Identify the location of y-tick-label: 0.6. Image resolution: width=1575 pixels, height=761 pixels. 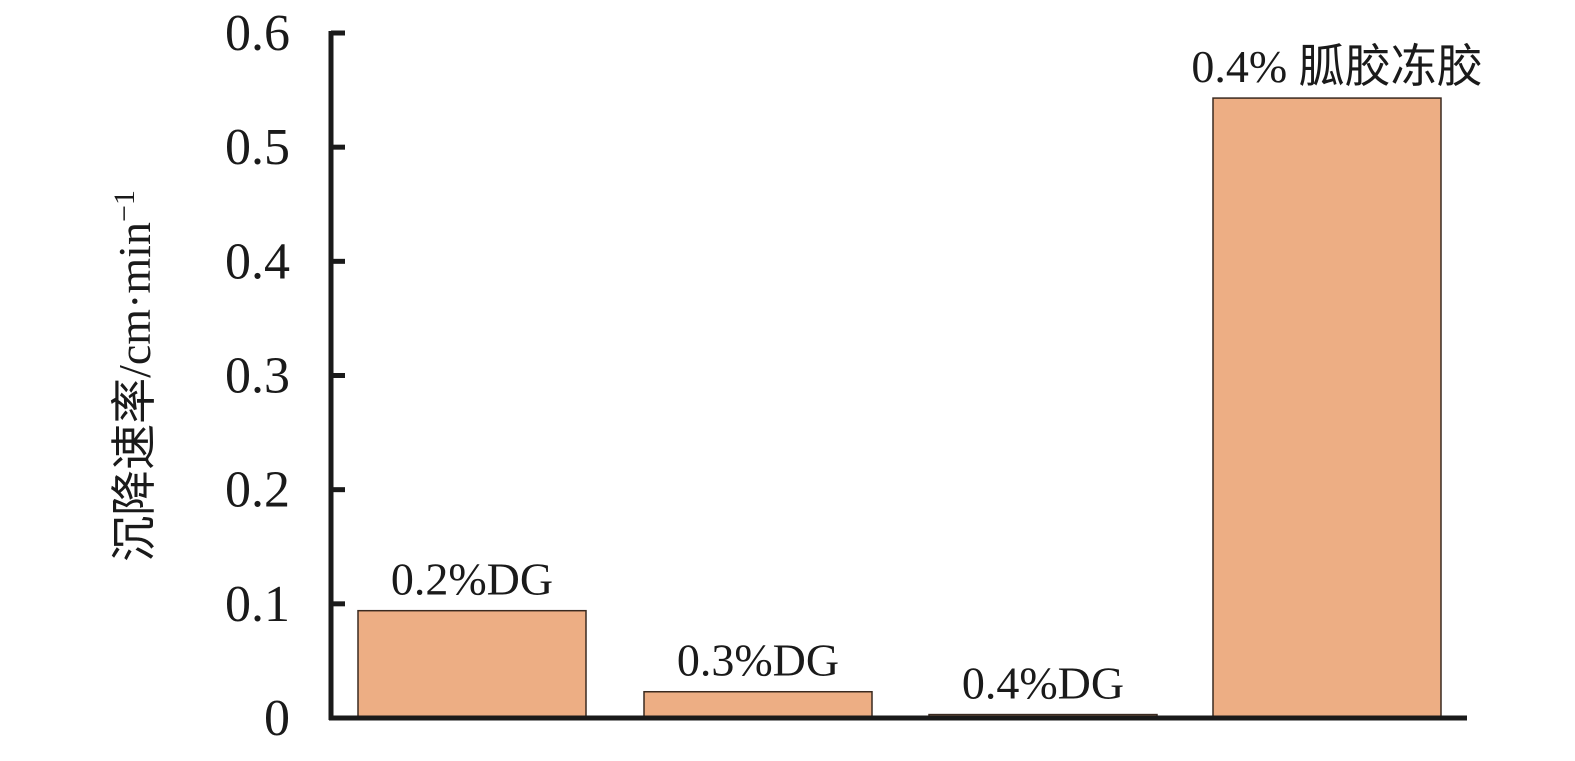
(257, 33).